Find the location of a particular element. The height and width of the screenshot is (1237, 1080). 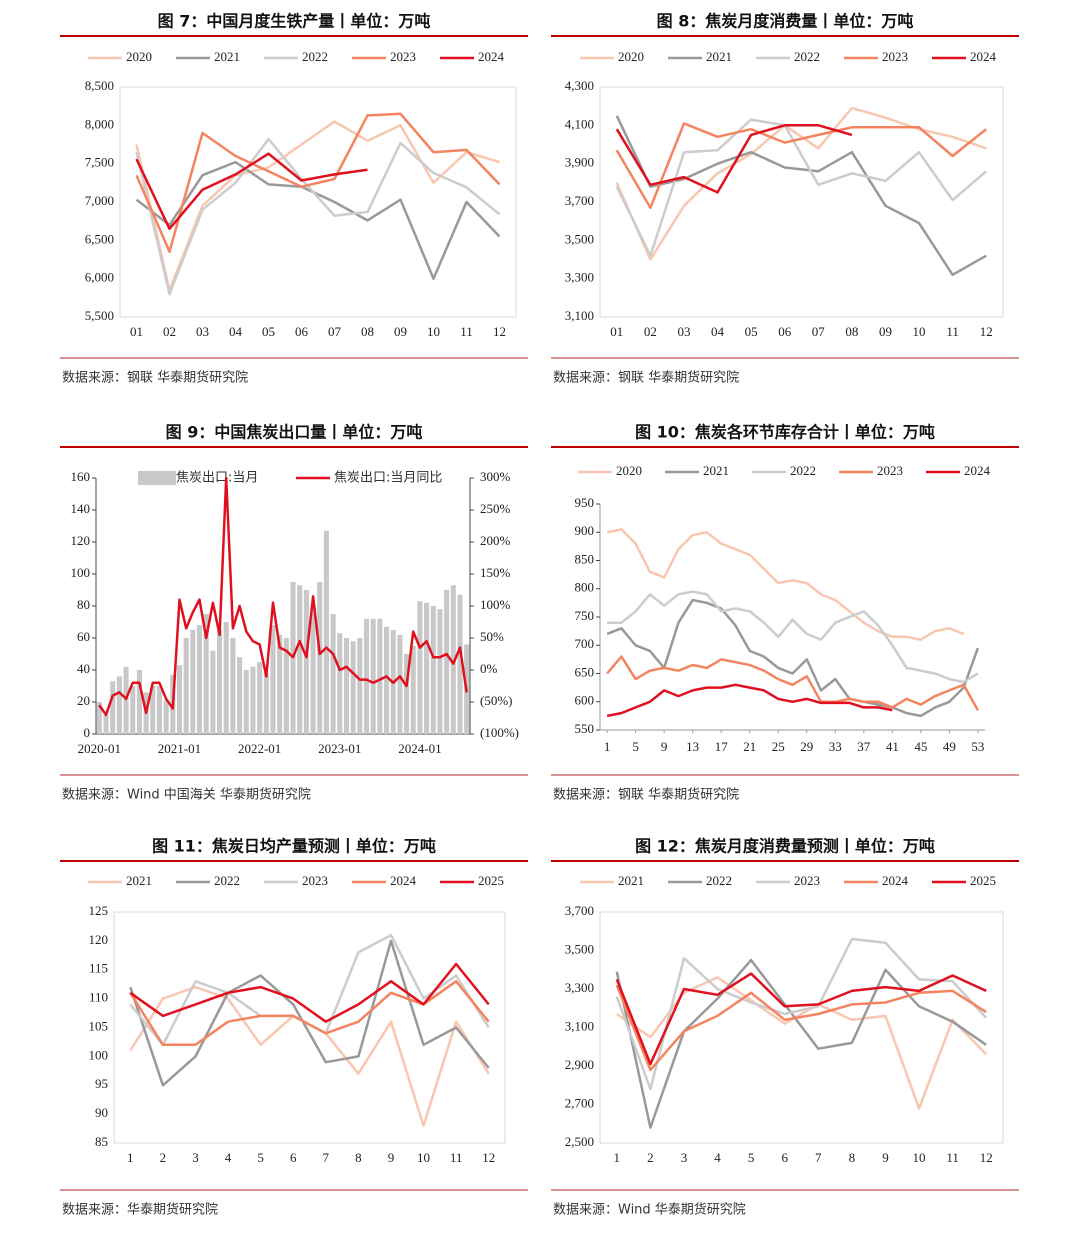

x-tick-label: 2024-01 is located at coordinates (419, 748).